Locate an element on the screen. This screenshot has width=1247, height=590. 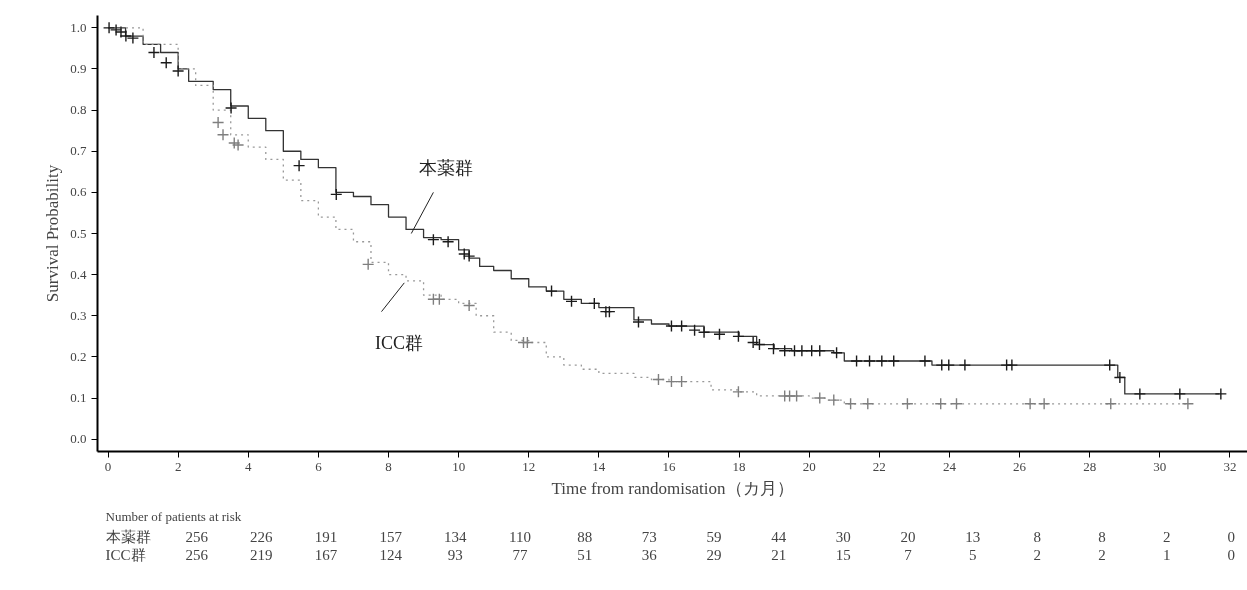
x-tick-label: 26 is located at coordinates (1020, 466).